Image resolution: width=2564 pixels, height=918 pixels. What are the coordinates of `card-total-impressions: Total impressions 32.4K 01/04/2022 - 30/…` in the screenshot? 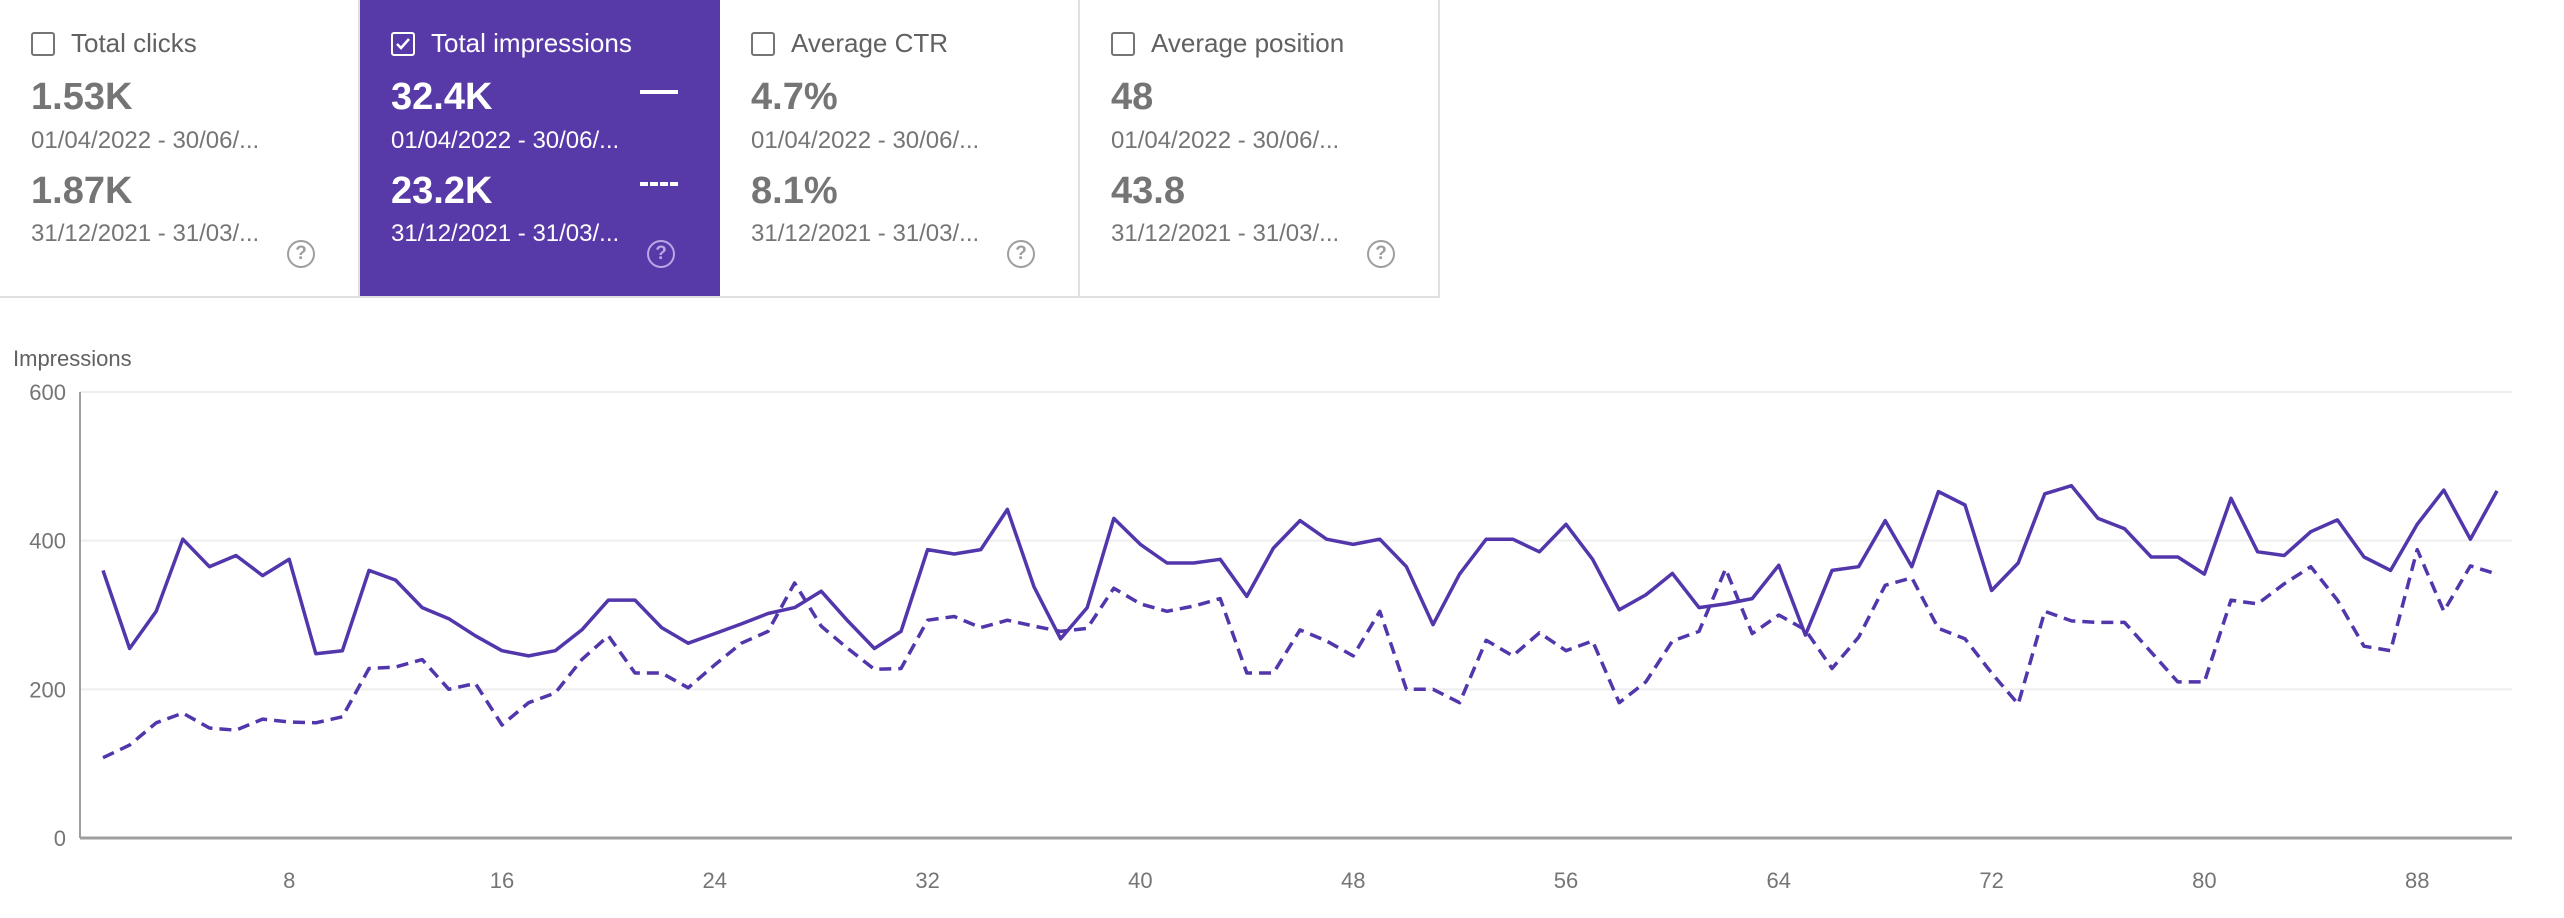 It's located at (540, 148).